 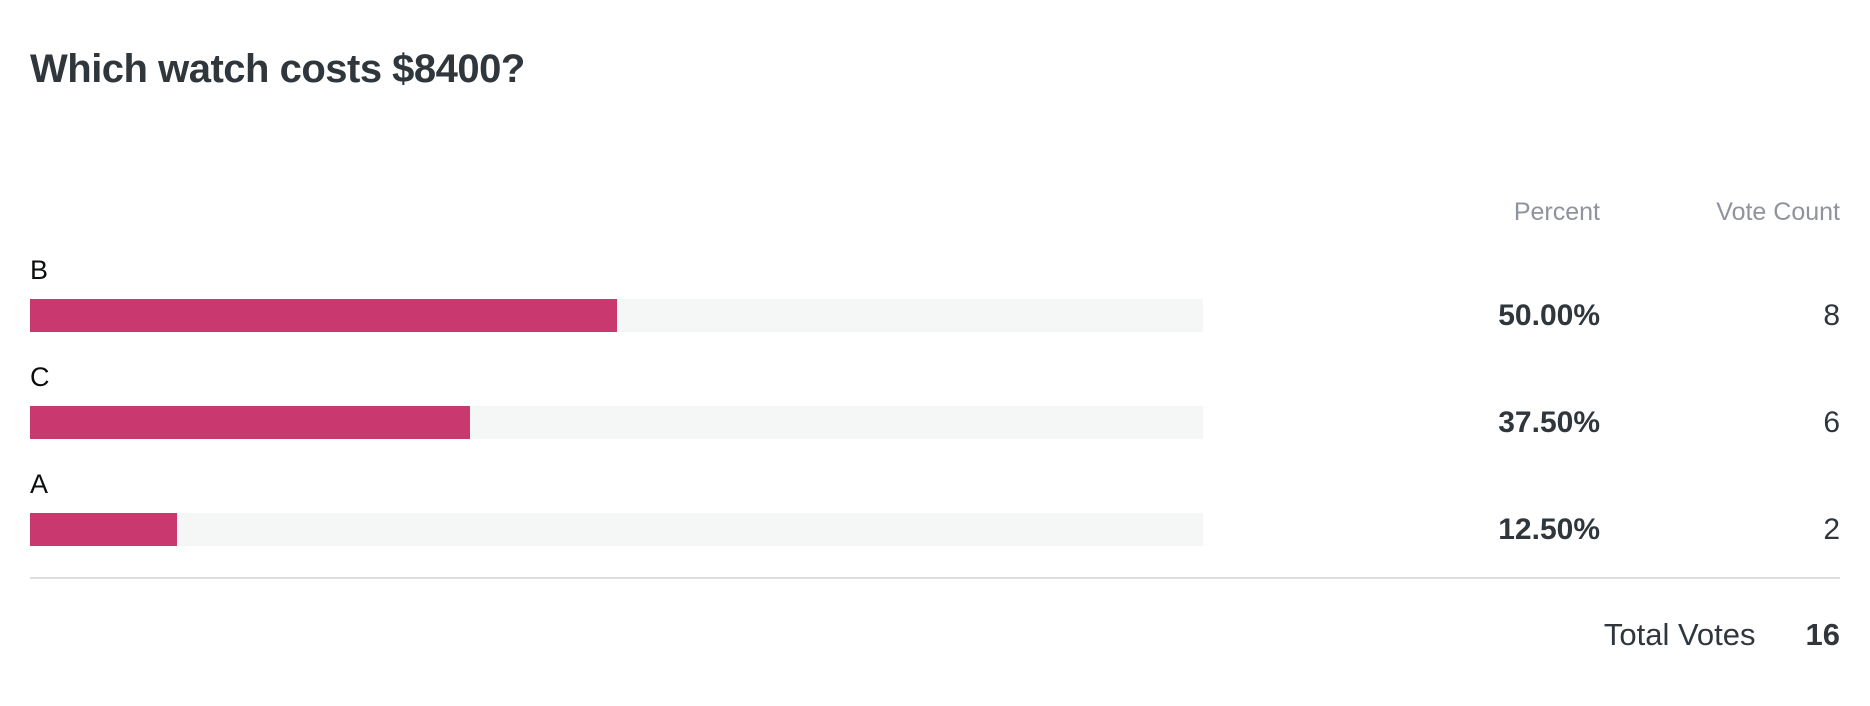 I want to click on option-label: A, so click(x=39, y=484).